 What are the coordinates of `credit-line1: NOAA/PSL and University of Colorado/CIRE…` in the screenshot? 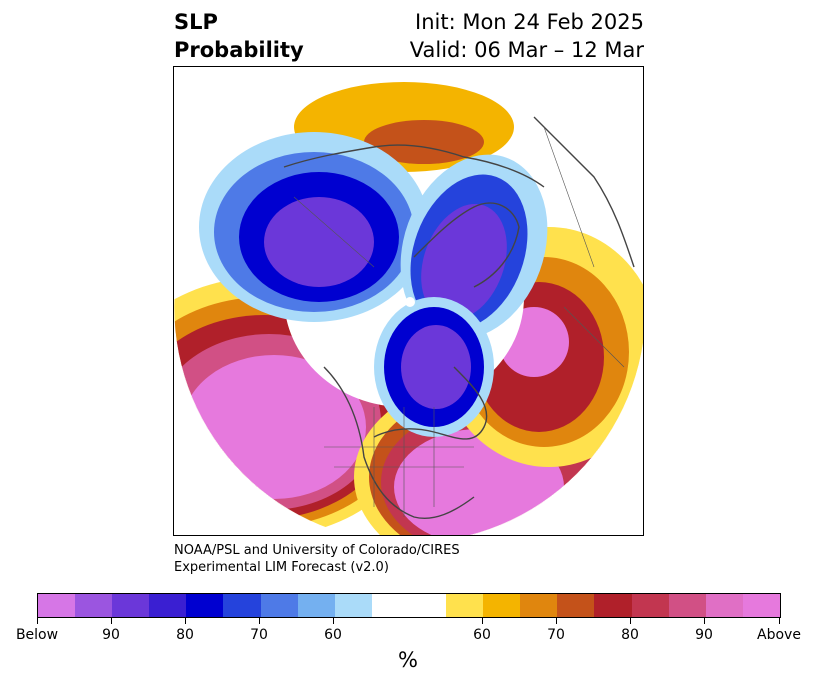 It's located at (317, 550).